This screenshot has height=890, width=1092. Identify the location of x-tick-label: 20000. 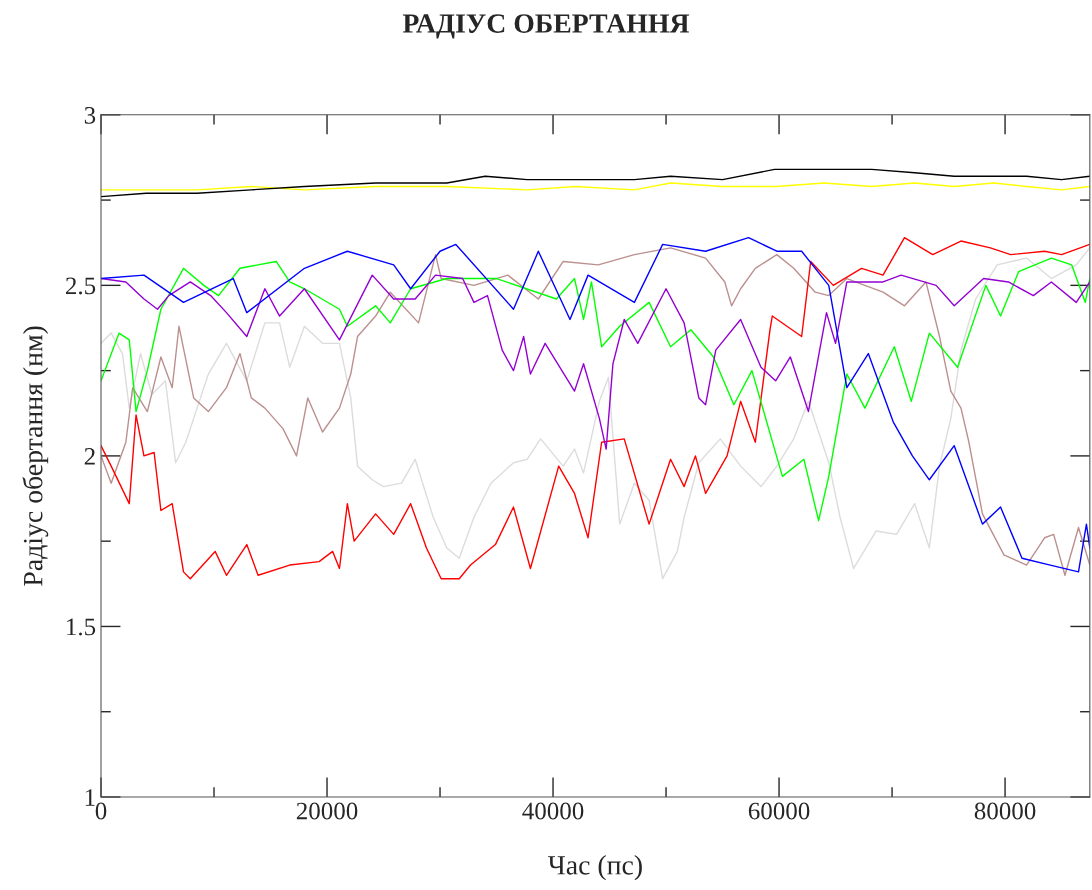
(327, 811).